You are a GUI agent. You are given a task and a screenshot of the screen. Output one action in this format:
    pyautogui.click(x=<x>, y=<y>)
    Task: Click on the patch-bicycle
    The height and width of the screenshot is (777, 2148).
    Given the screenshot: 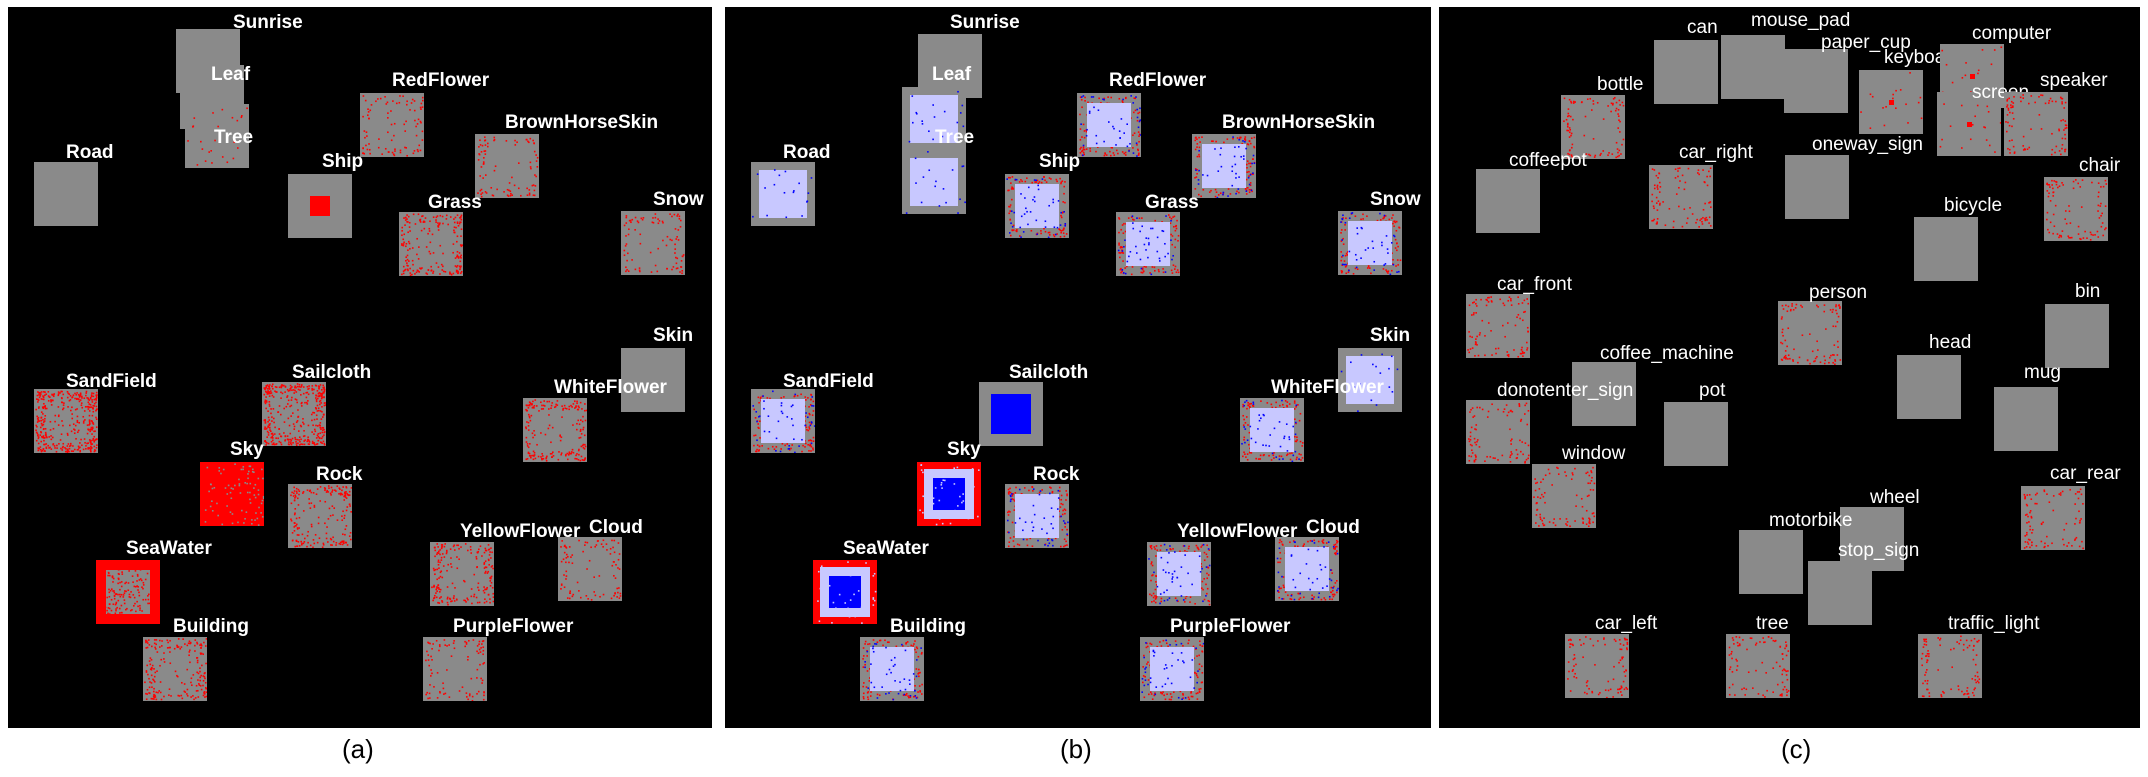 What is the action you would take?
    pyautogui.click(x=1946, y=249)
    